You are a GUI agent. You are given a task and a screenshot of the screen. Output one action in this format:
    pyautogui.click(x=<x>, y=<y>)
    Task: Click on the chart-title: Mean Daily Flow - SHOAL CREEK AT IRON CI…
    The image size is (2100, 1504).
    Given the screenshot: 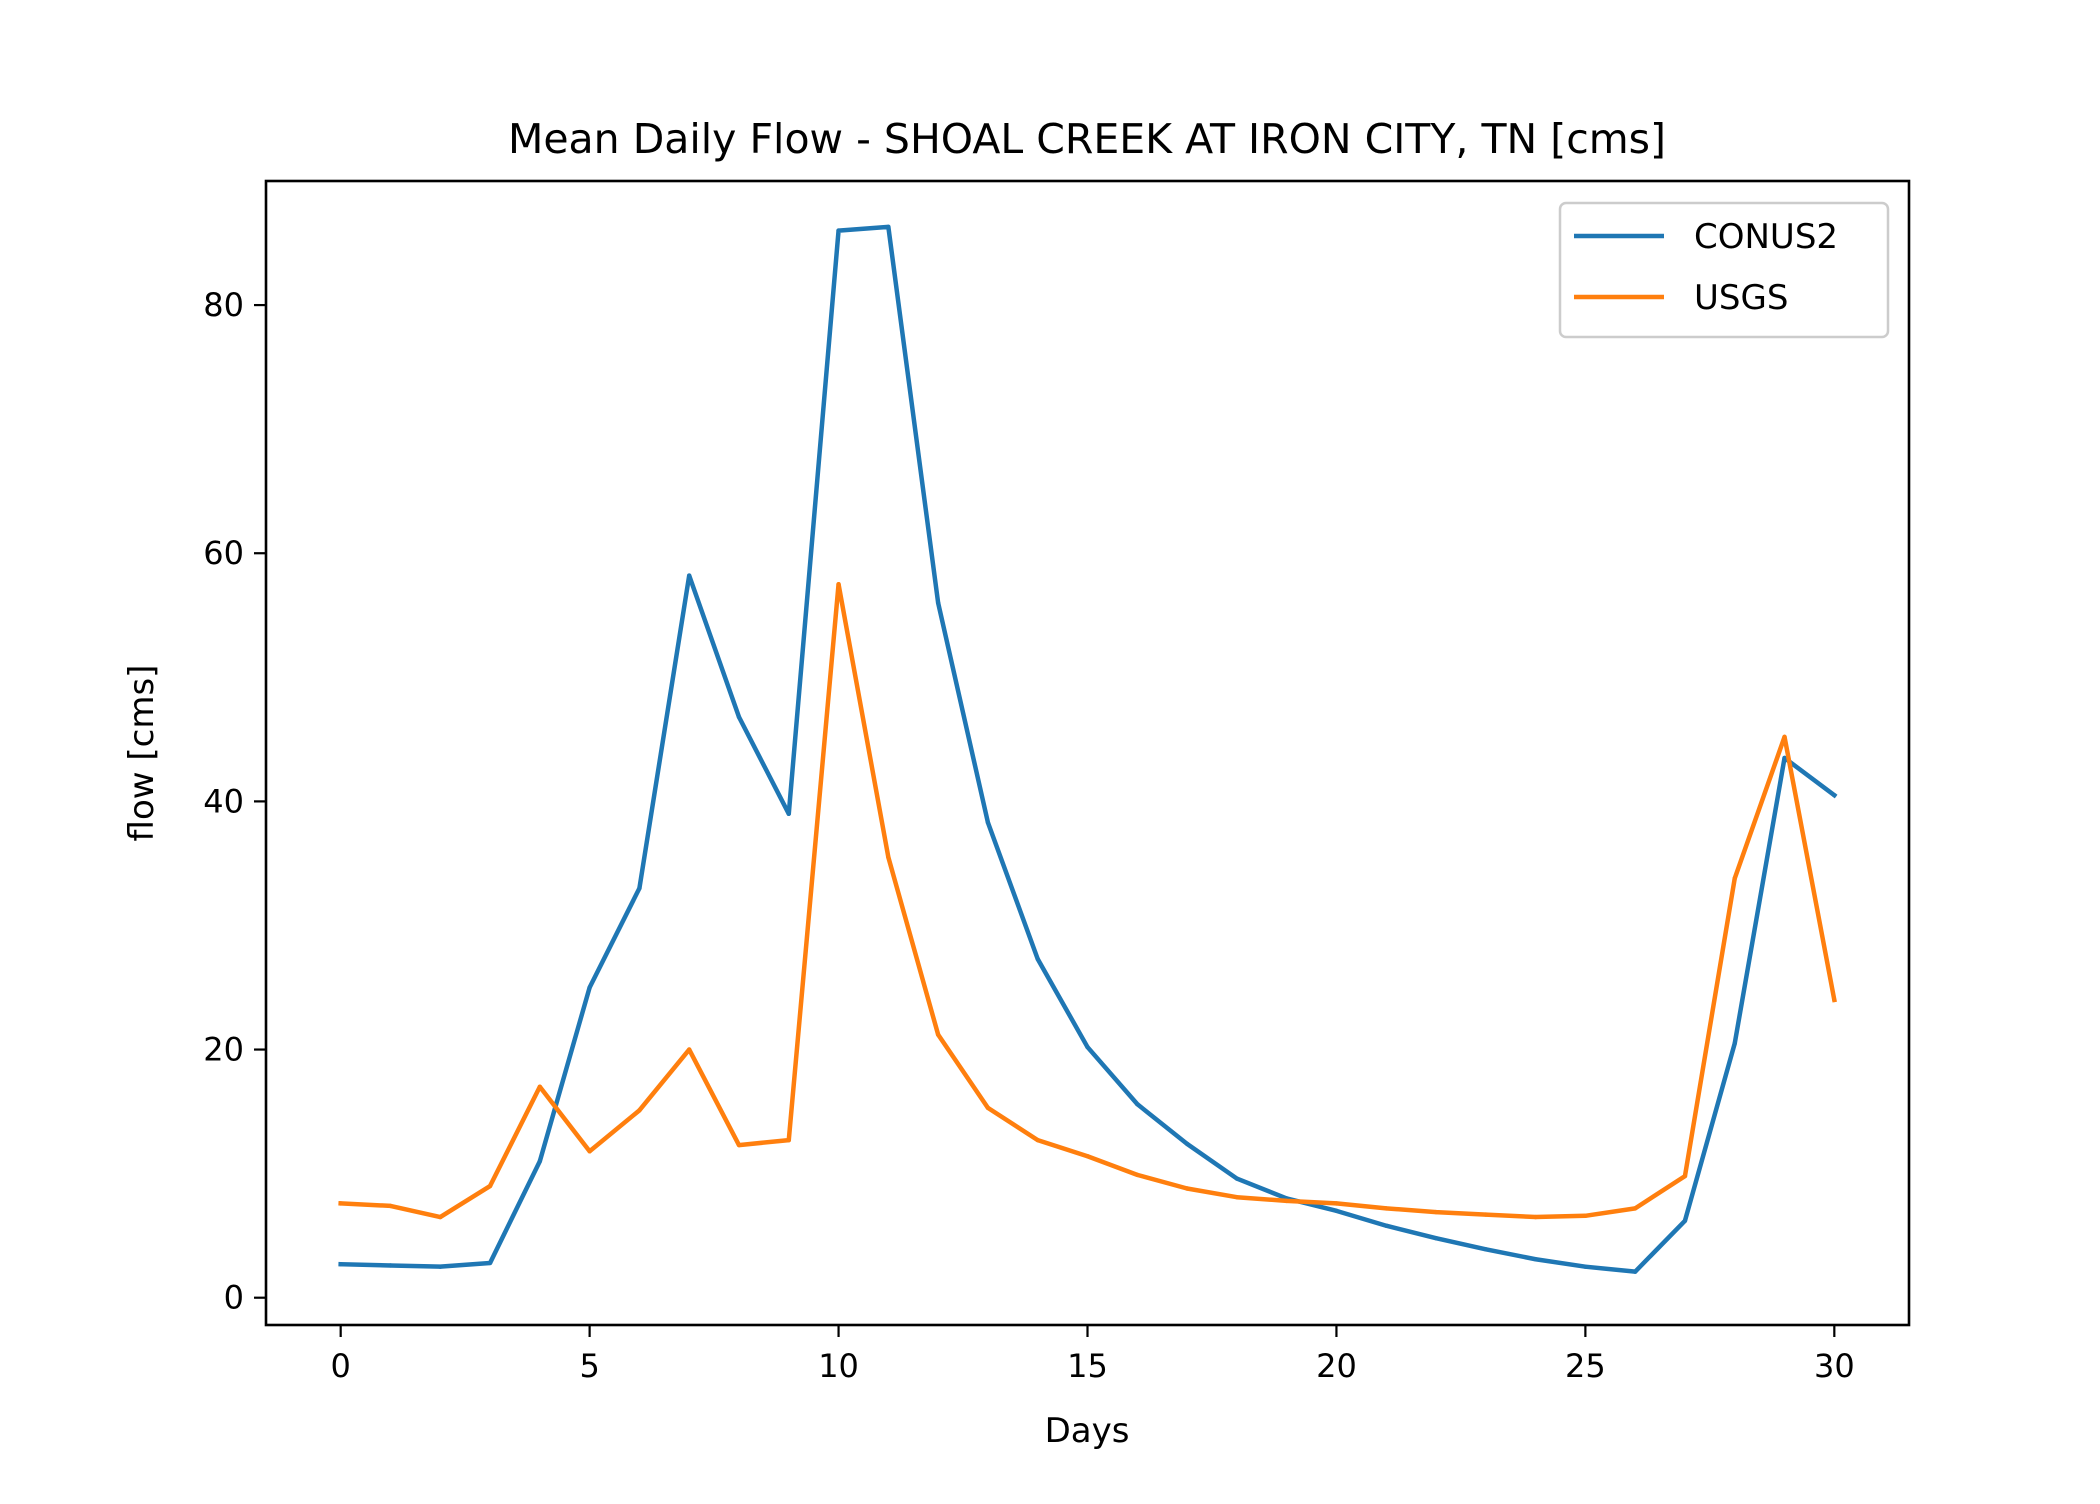 What is the action you would take?
    pyautogui.click(x=1087, y=139)
    